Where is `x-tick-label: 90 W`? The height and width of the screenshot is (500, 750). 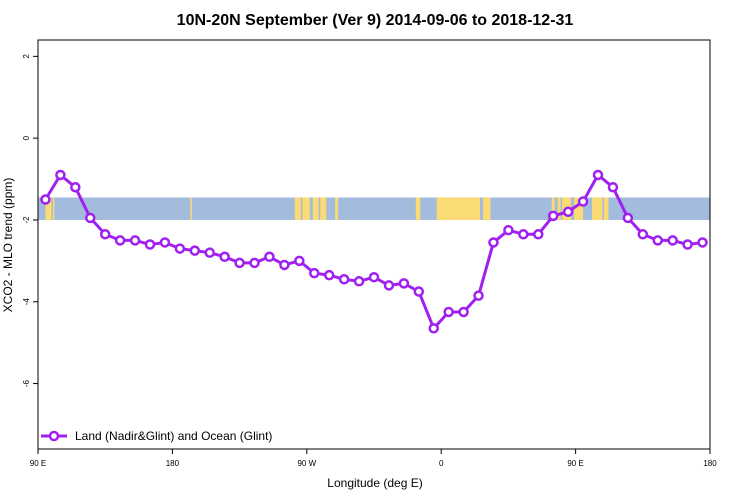
x-tick-label: 90 W is located at coordinates (306, 463).